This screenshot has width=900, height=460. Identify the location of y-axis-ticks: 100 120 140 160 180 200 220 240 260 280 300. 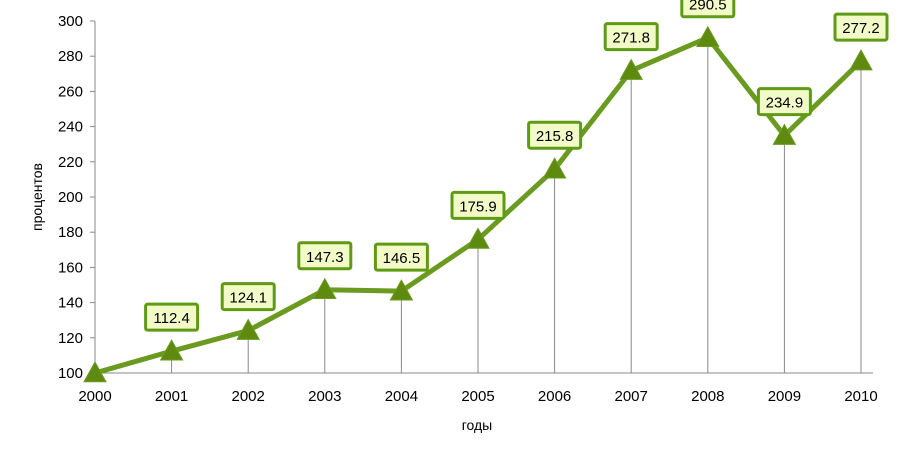
(76, 197).